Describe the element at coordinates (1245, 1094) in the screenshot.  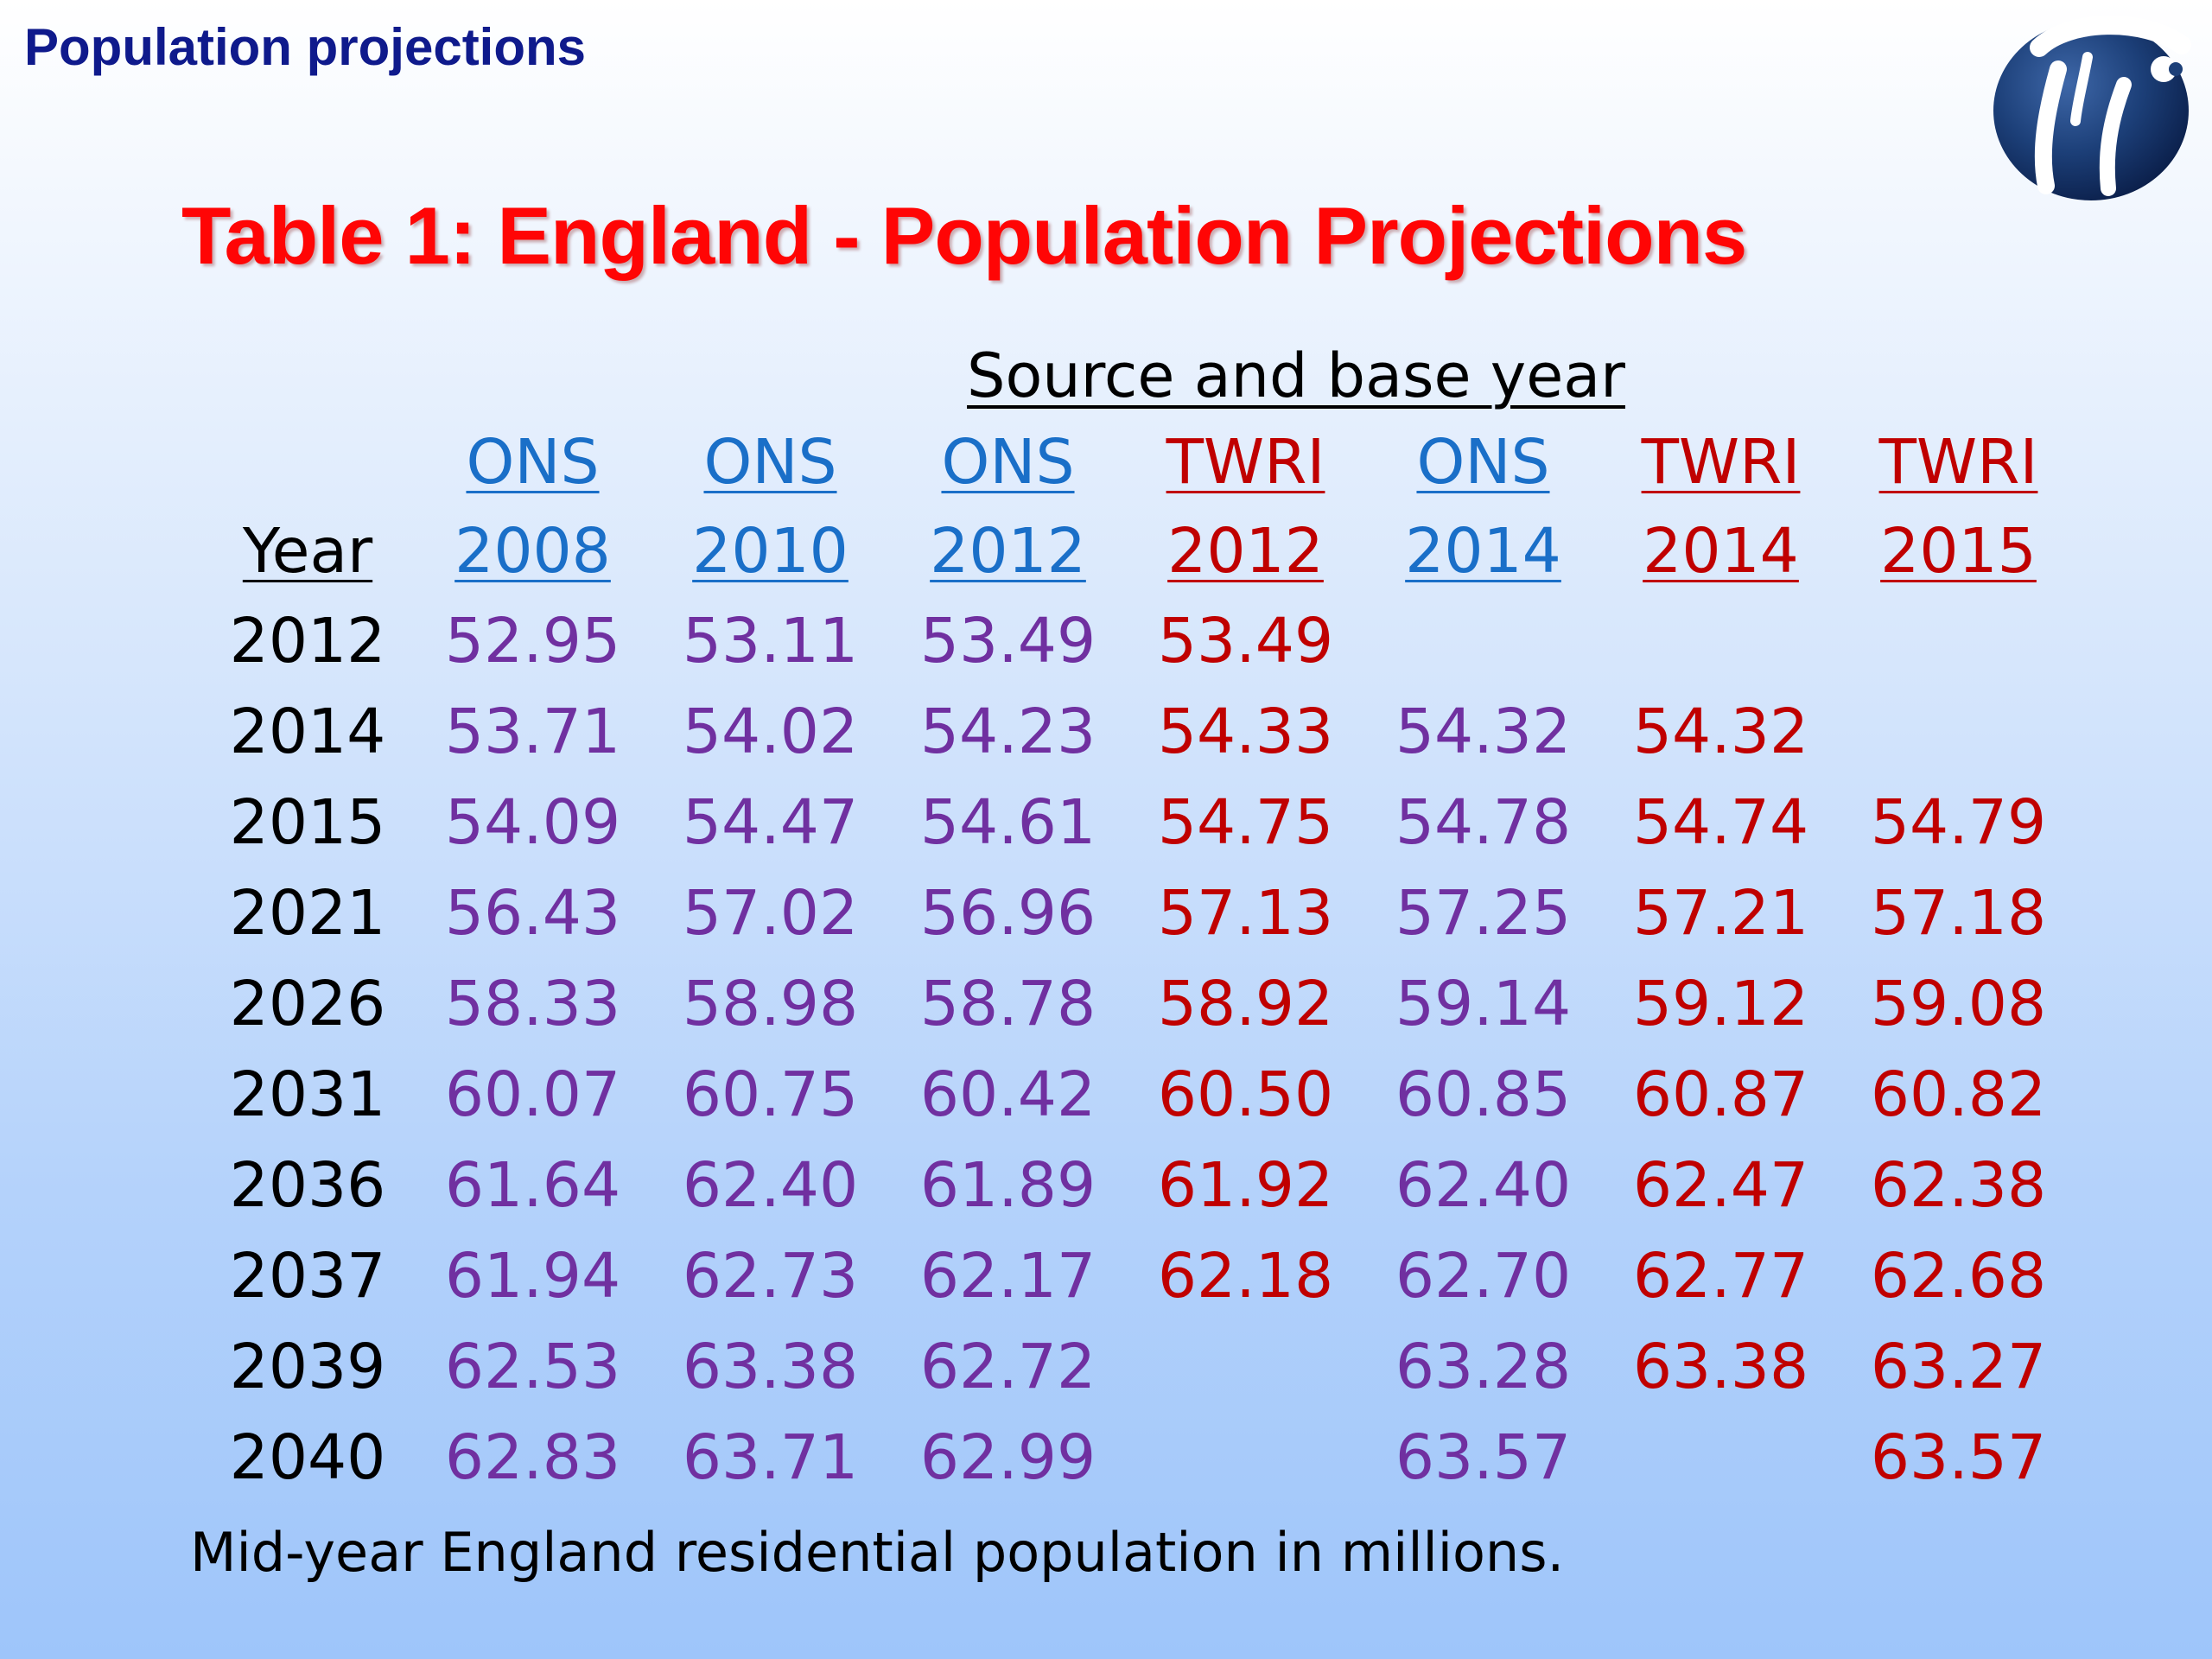
I see `value-cell: 60.50` at that location.